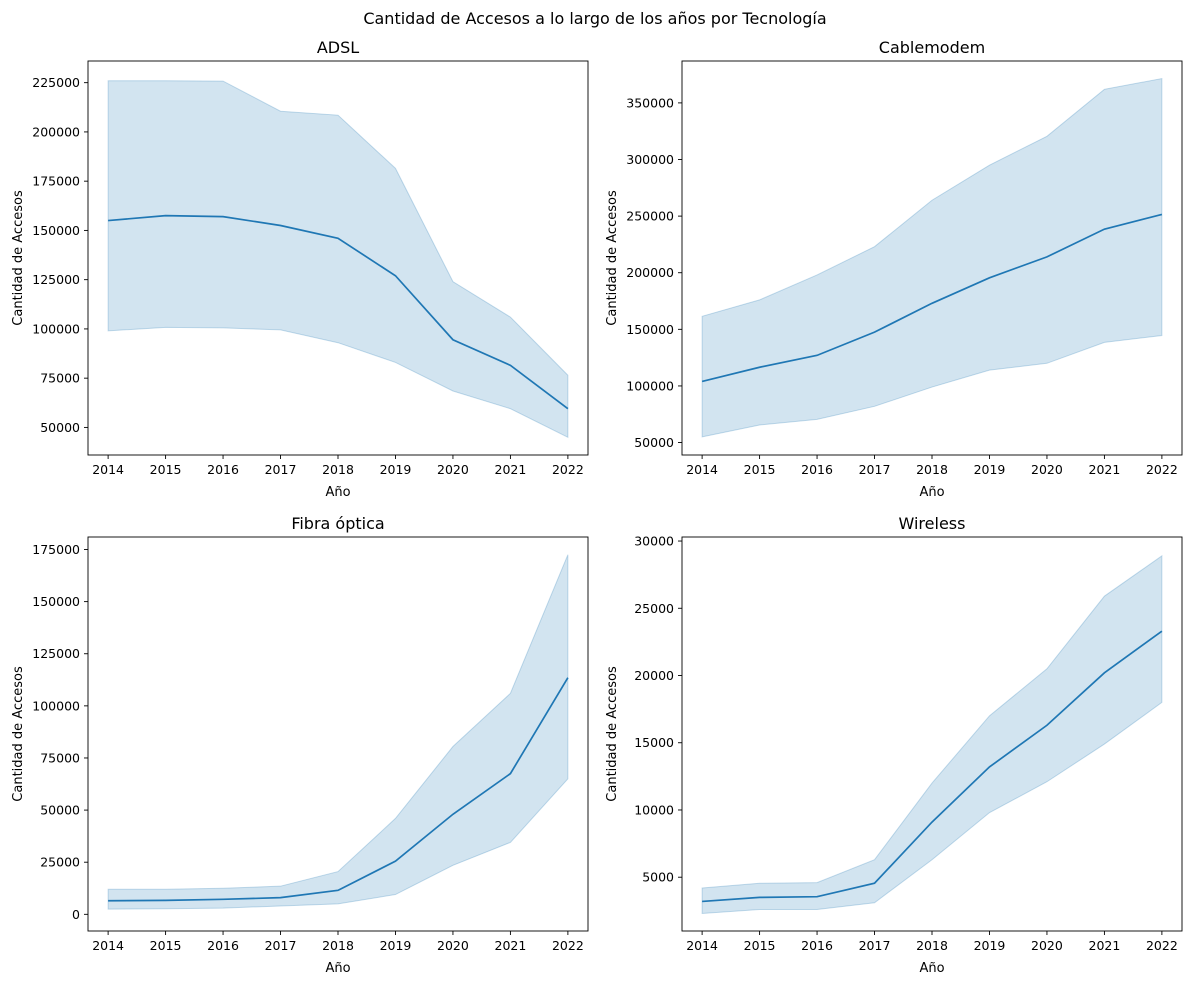 This screenshot has height=985, width=1189. What do you see at coordinates (56, 82) in the screenshot?
I see `y-tick-label: 225000` at bounding box center [56, 82].